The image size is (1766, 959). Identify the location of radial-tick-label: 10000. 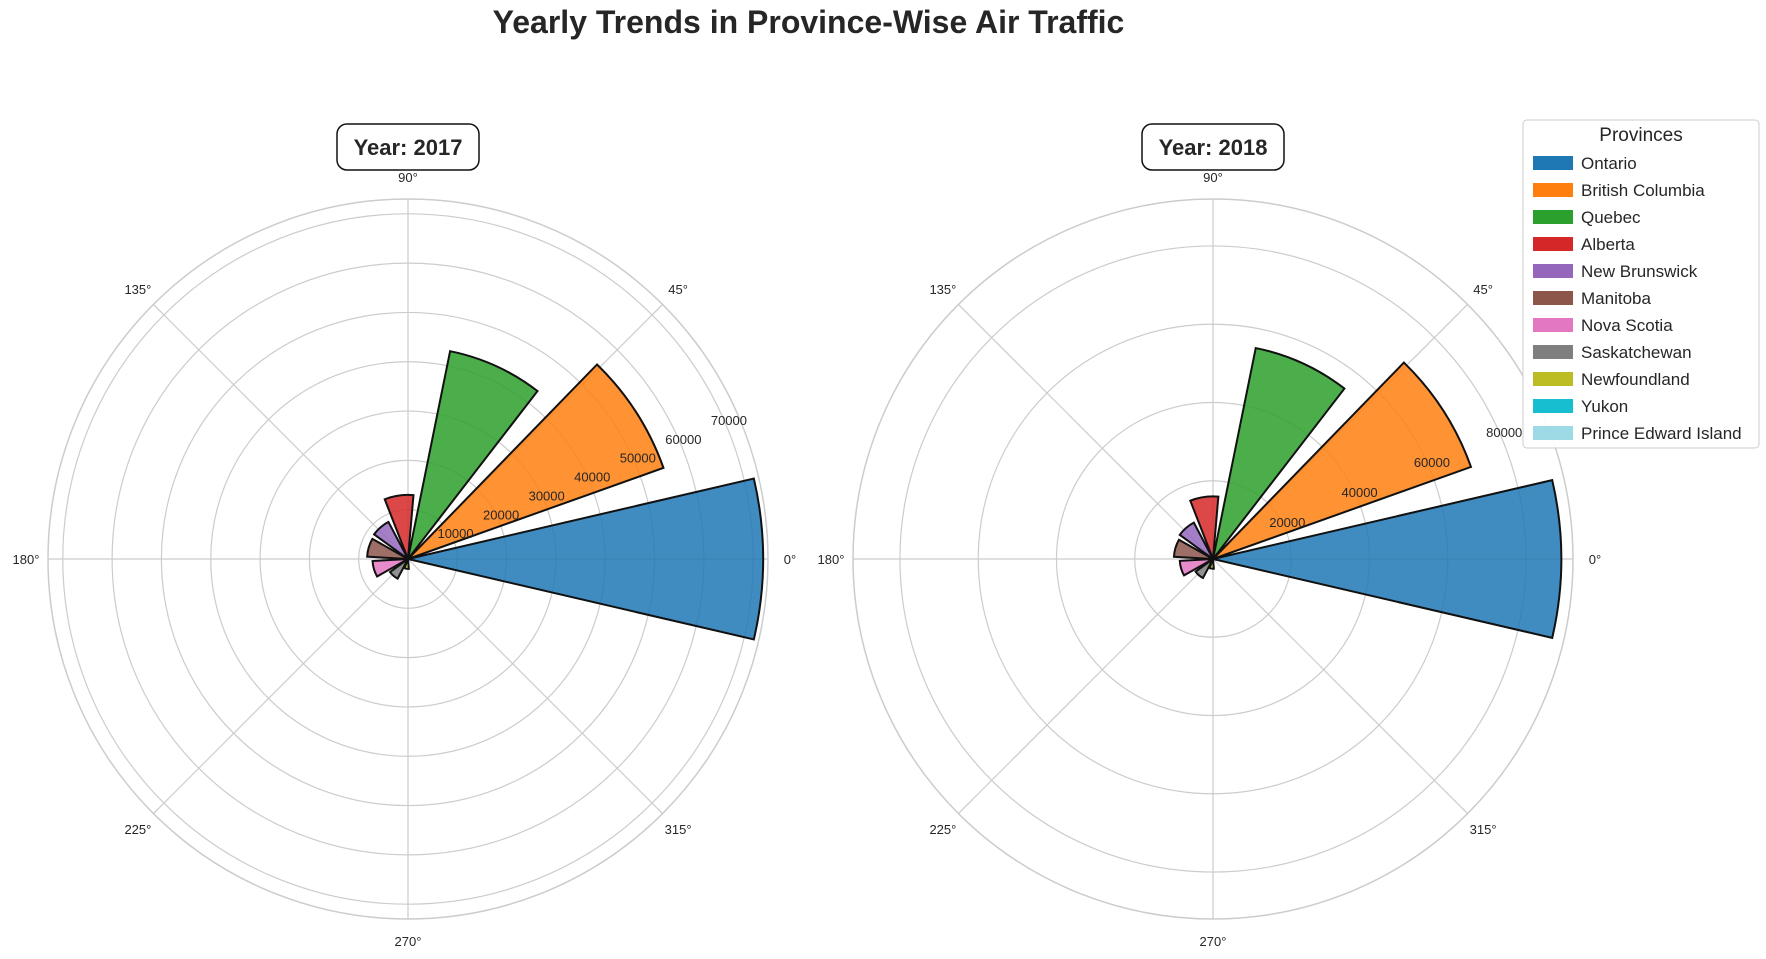
(455, 533).